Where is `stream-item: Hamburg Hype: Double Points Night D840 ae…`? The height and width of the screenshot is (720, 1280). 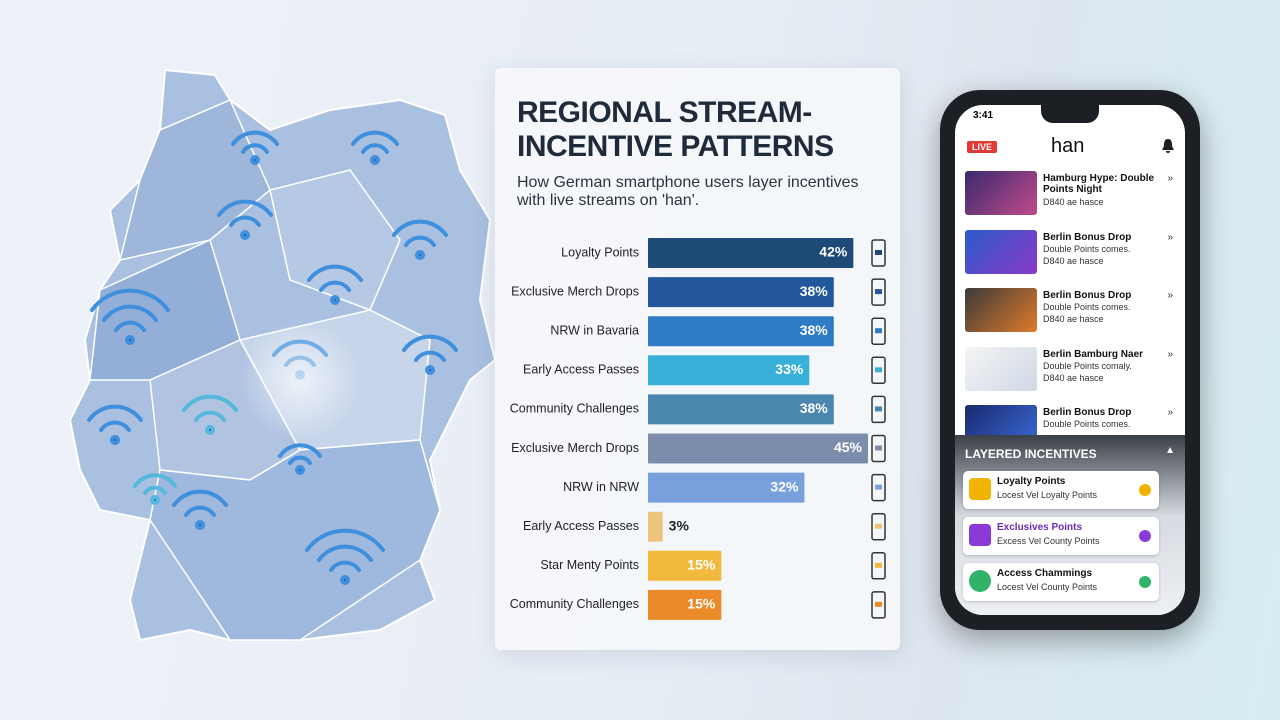 stream-item: Hamburg Hype: Double Points Night D840 ae… is located at coordinates (1071, 194).